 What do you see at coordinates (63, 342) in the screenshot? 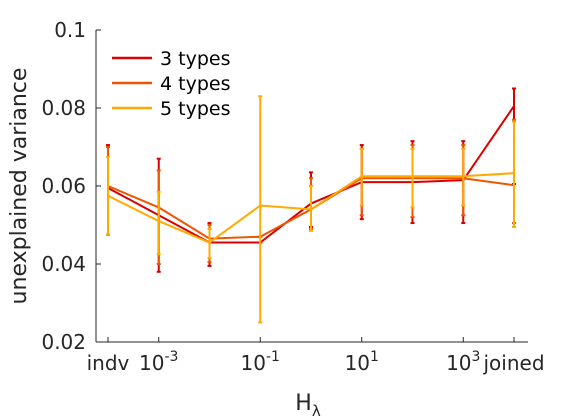
I see `y-tick-label: 0.02` at bounding box center [63, 342].